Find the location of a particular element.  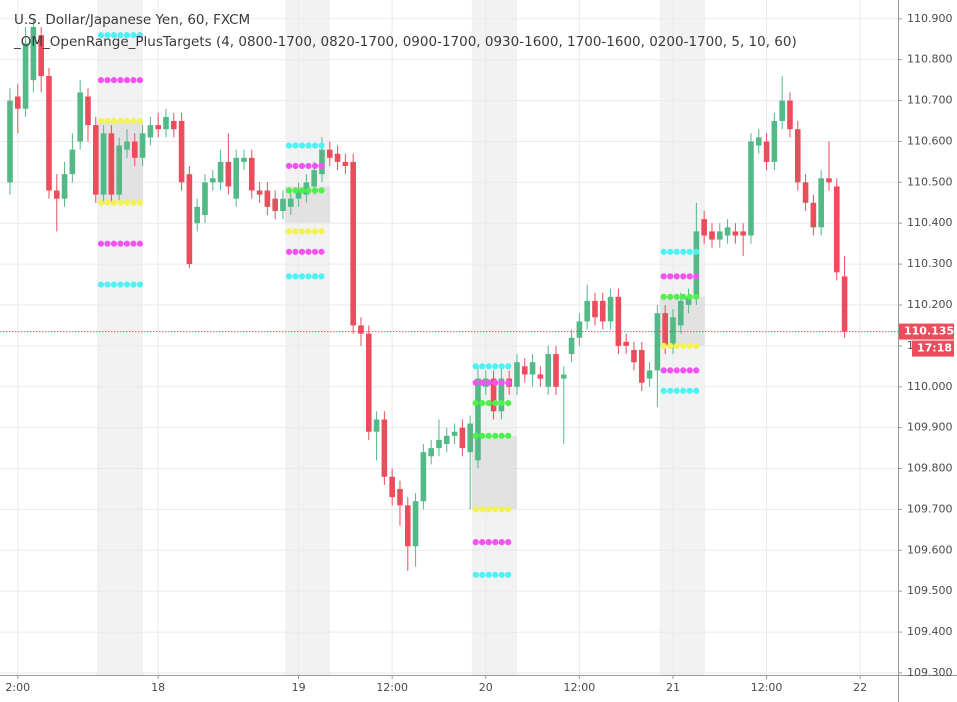

y-tick-label: 110.400 is located at coordinates (930, 222).